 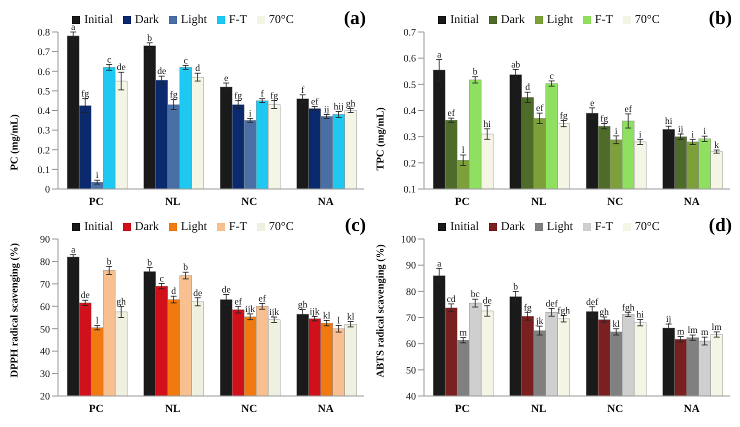 I want to click on x-tick-label: NA, so click(x=692, y=408).